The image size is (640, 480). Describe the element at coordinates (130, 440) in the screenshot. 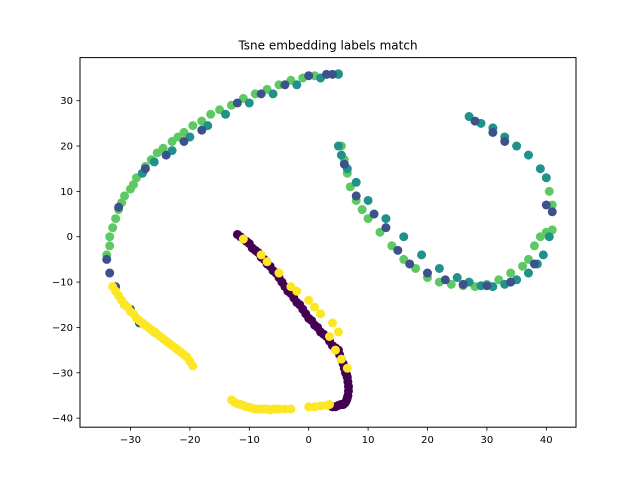

I see `x-tick-label: −30` at that location.